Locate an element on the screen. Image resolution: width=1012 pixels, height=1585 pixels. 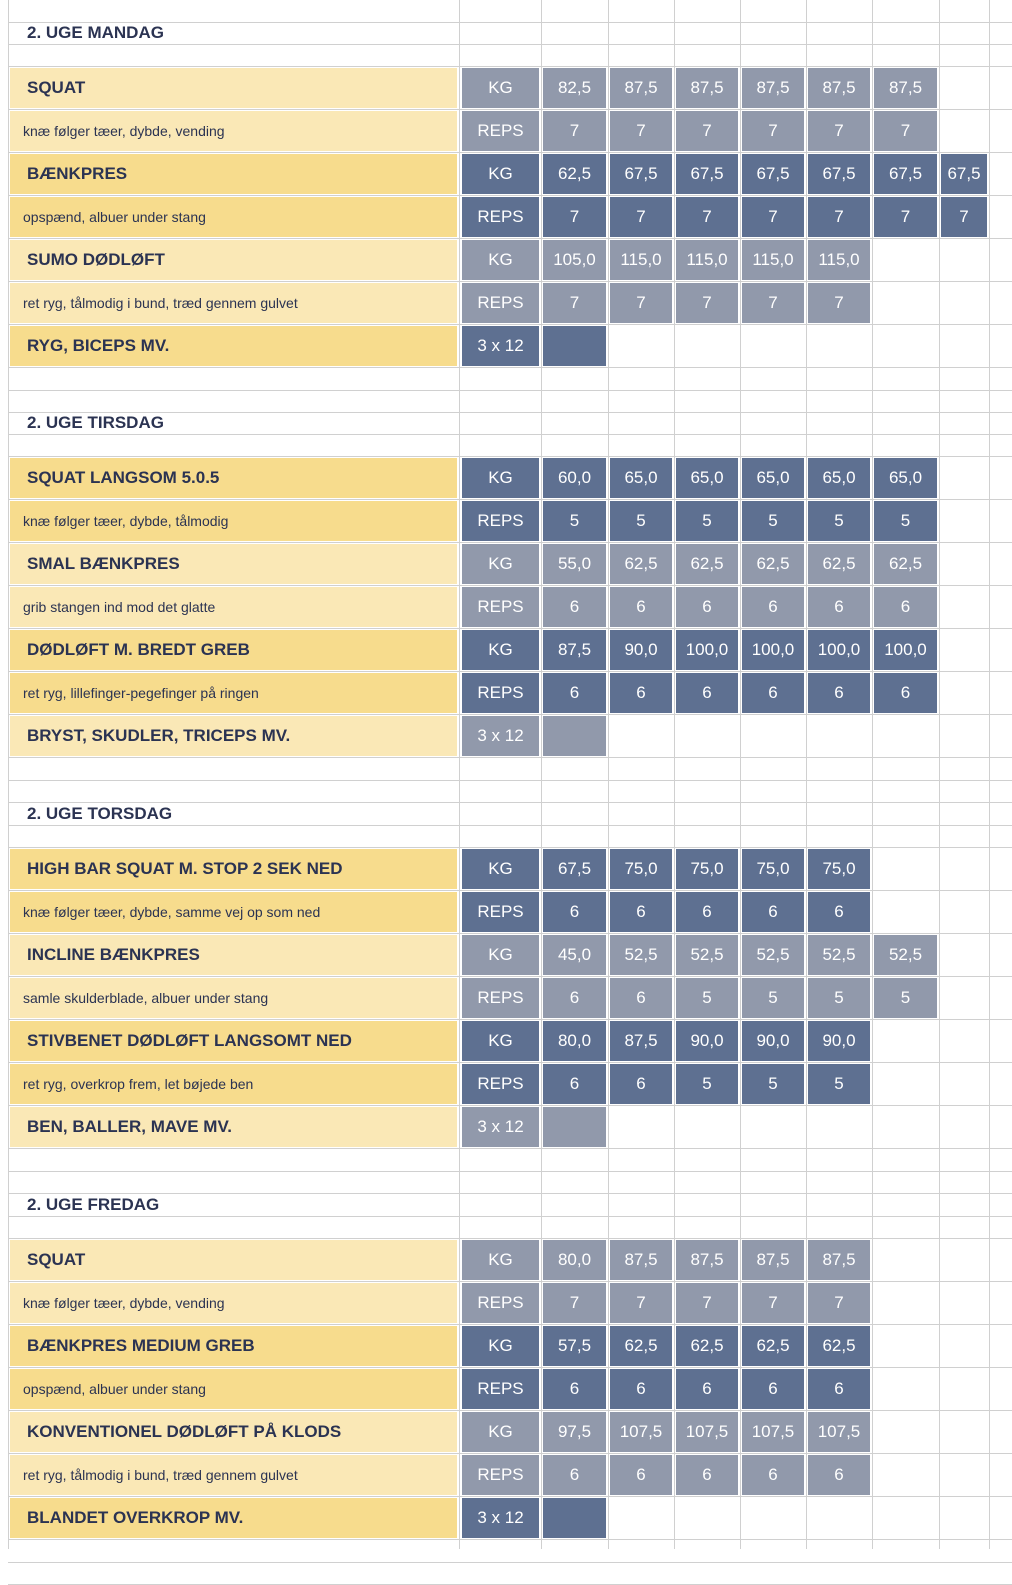
value-cell: 80,0 is located at coordinates (574, 1260).